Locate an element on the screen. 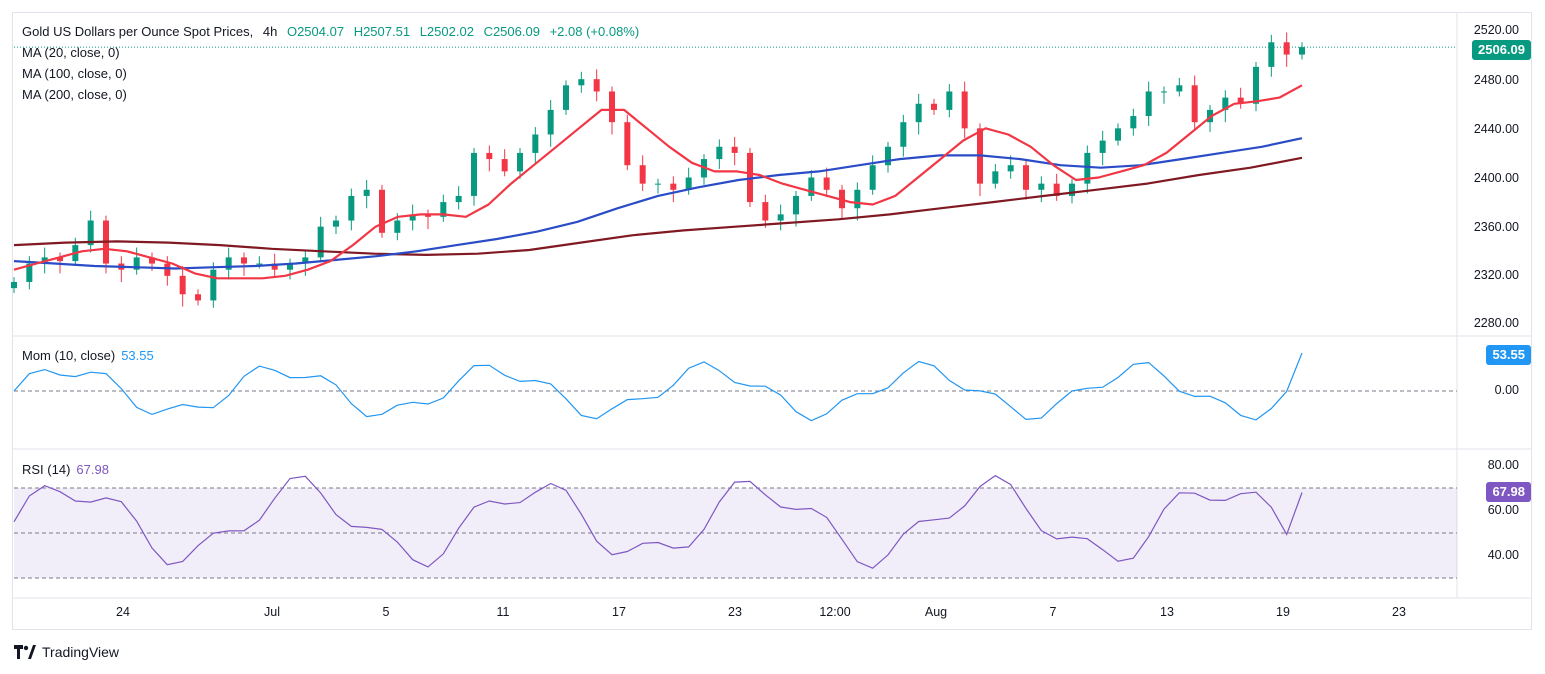 This screenshot has width=1545, height=674. time-tick: 11 is located at coordinates (503, 612).